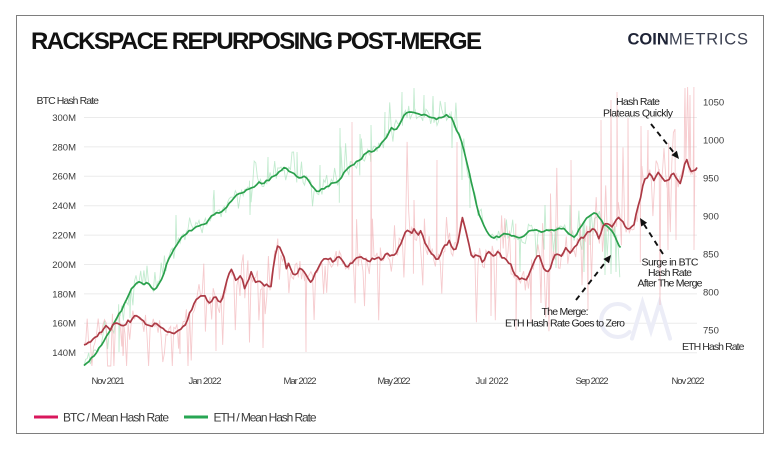  I want to click on svg-text: 1000, so click(713, 140).